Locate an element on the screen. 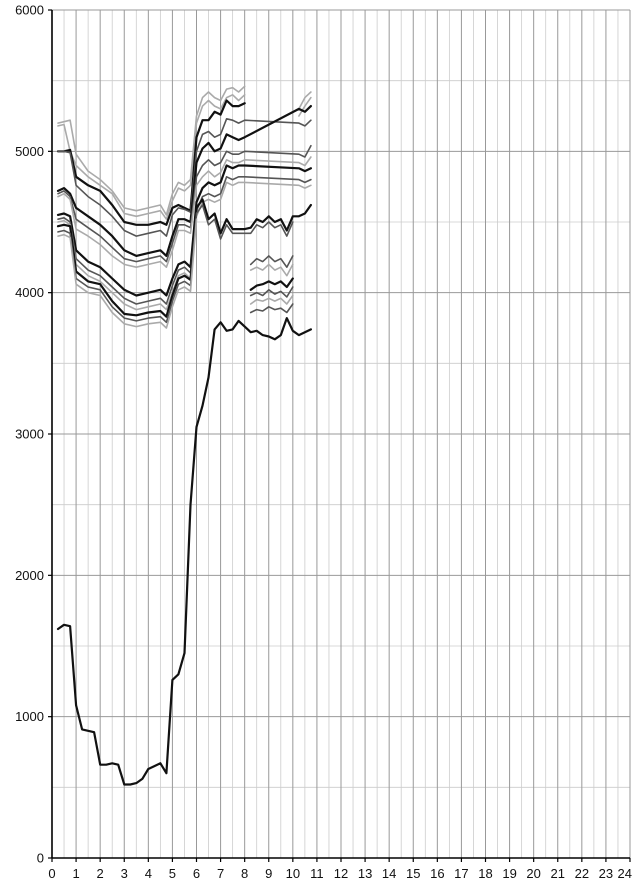 Image resolution: width=644 pixels, height=886 pixels. x-tick-label: 17 is located at coordinates (461, 873).